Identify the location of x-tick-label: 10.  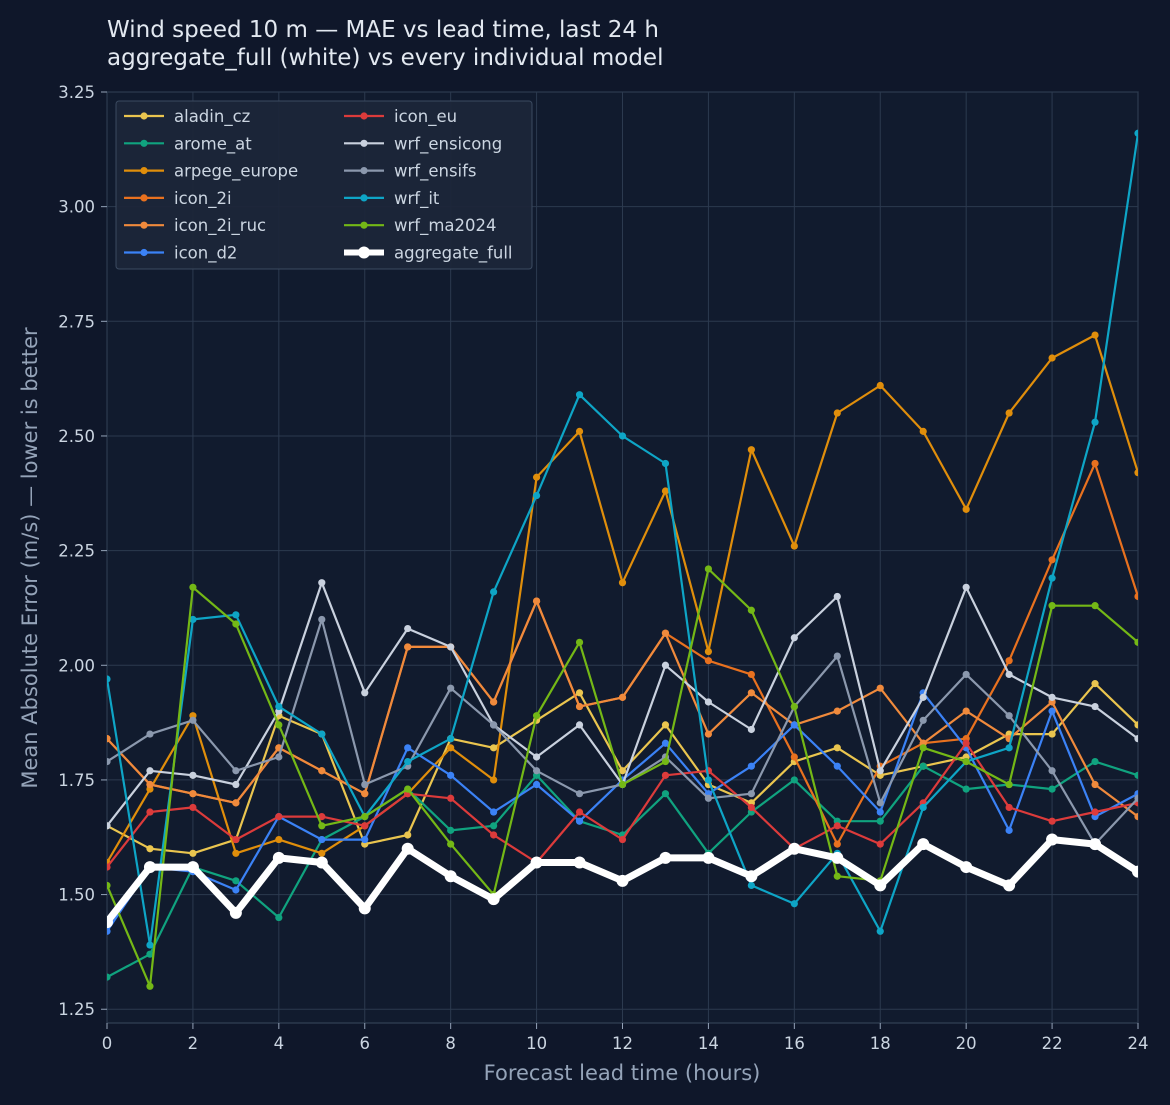
(536, 1043).